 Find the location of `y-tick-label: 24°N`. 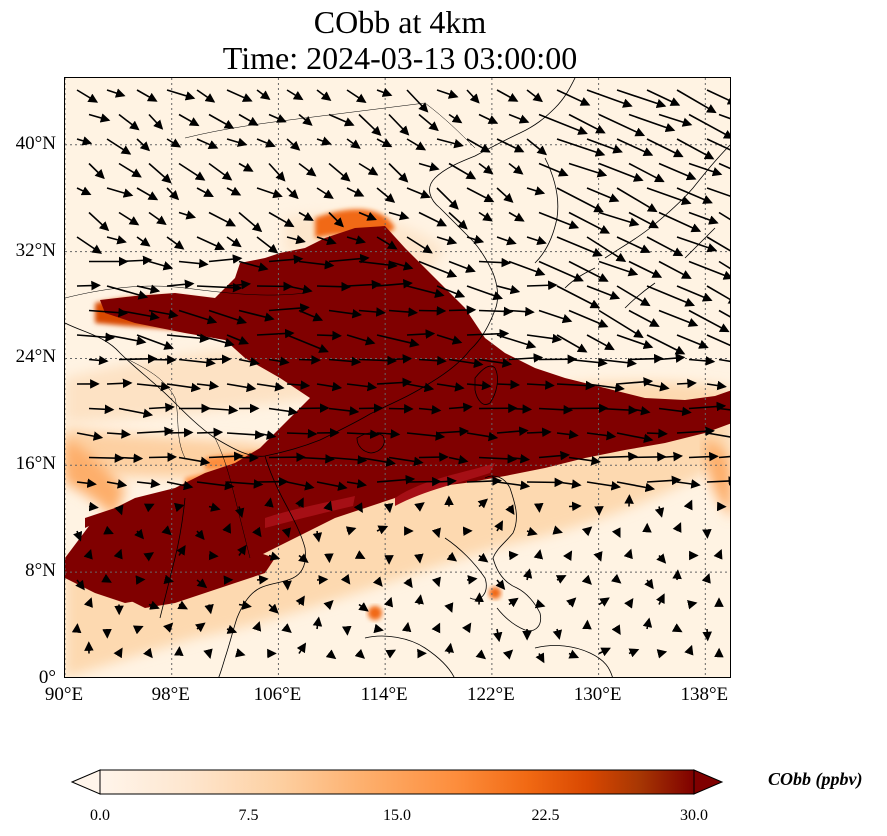

y-tick-label: 24°N is located at coordinates (35, 357).